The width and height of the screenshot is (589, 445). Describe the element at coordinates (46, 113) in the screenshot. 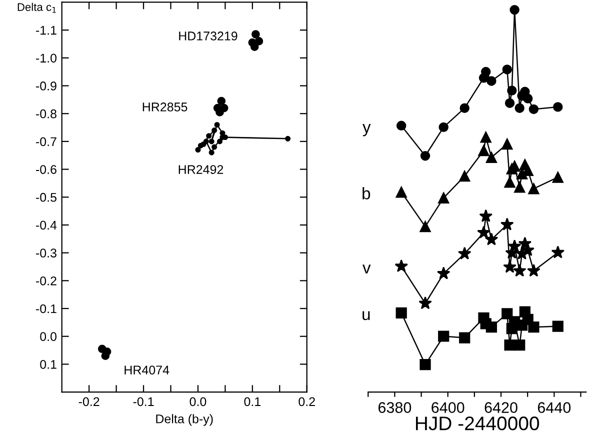

I see `y-tick-label: -0.8` at that location.